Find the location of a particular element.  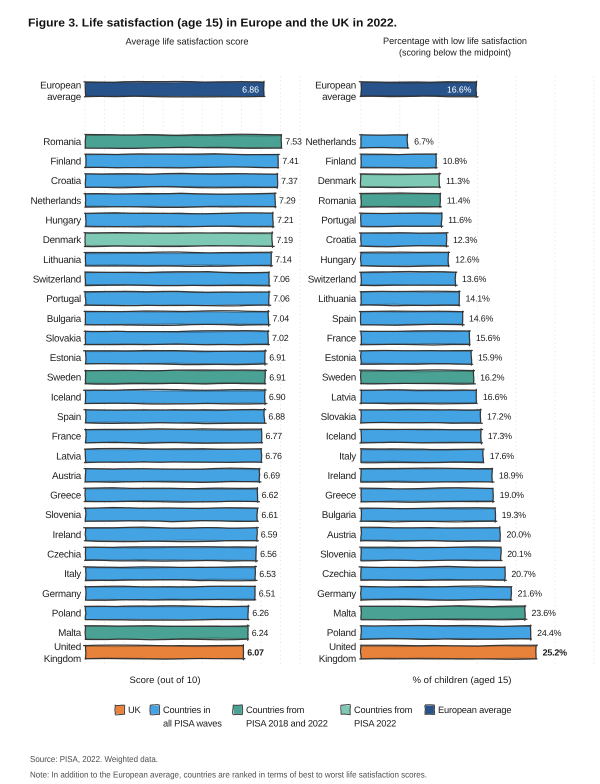

svg-text: 19.3% is located at coordinates (514, 515).